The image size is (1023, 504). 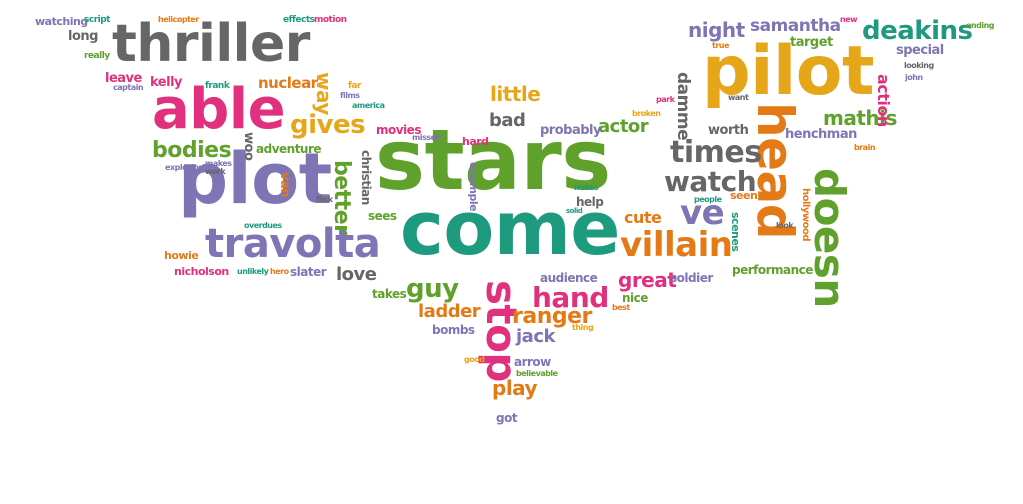 What do you see at coordinates (683, 106) in the screenshot?
I see `word-damme: damme` at bounding box center [683, 106].